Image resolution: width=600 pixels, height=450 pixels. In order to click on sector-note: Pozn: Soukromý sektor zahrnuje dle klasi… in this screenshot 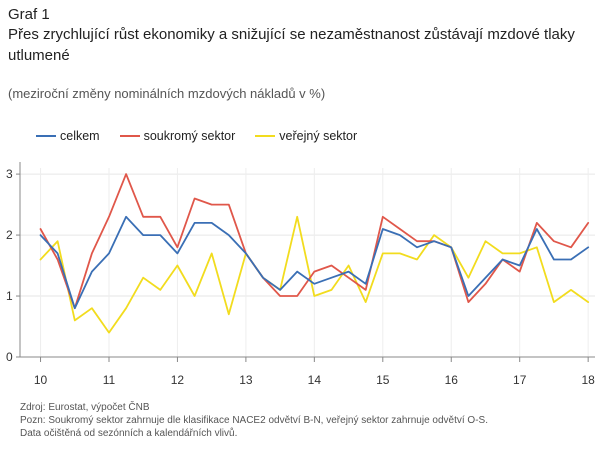, I will do `click(254, 420)`.